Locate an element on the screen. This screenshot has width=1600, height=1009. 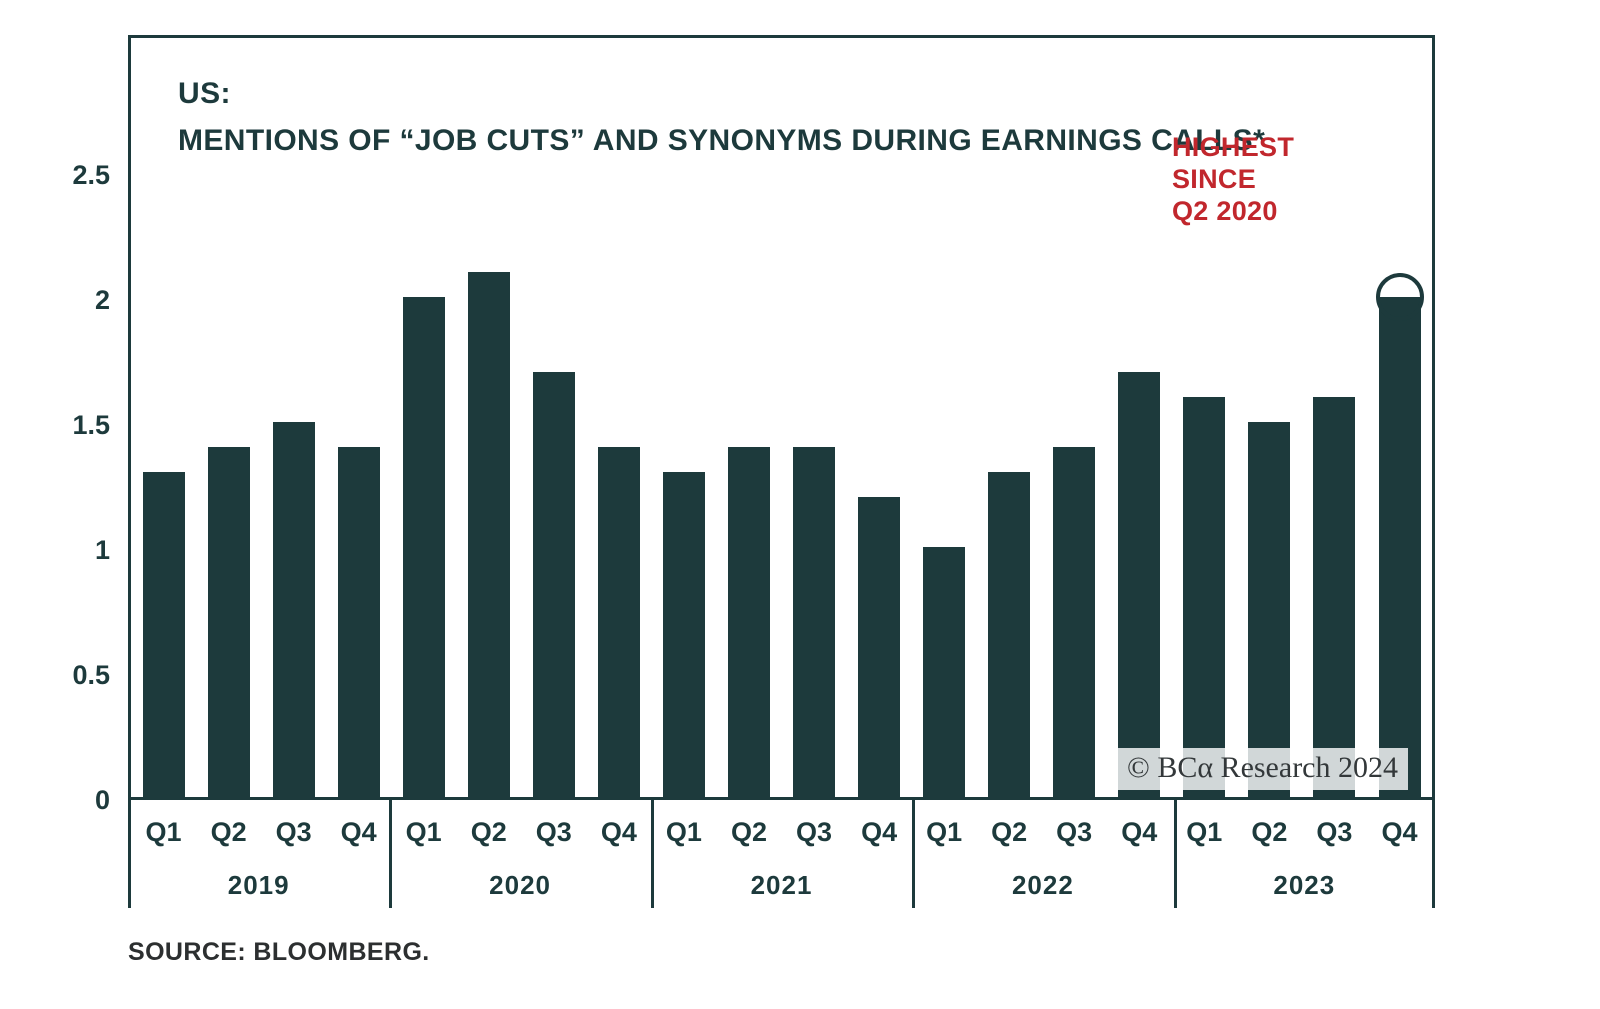
bar-2022-Q3 is located at coordinates (1074, 622).